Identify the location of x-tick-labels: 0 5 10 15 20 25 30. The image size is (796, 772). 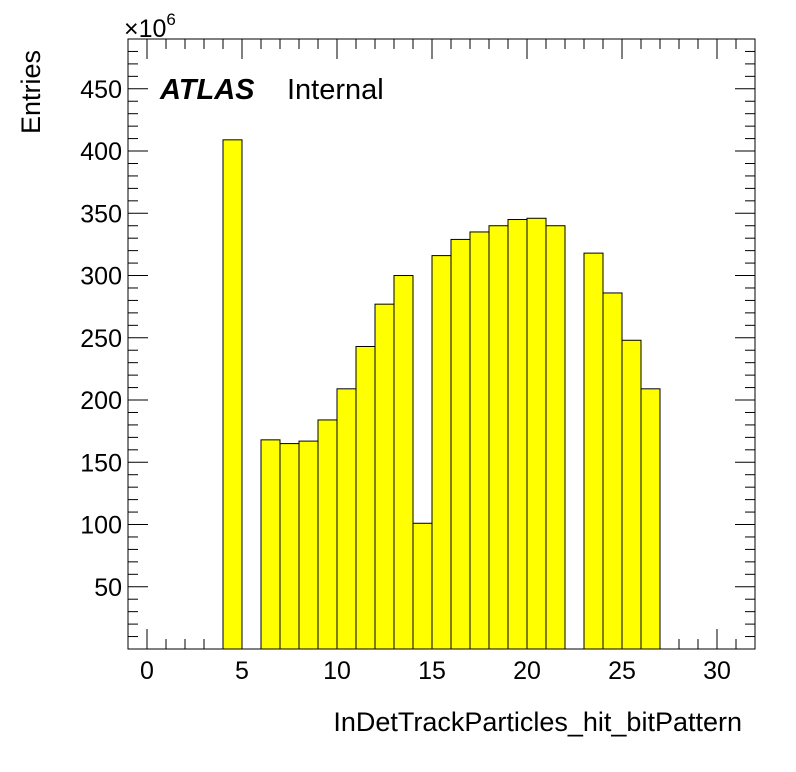
(435, 671).